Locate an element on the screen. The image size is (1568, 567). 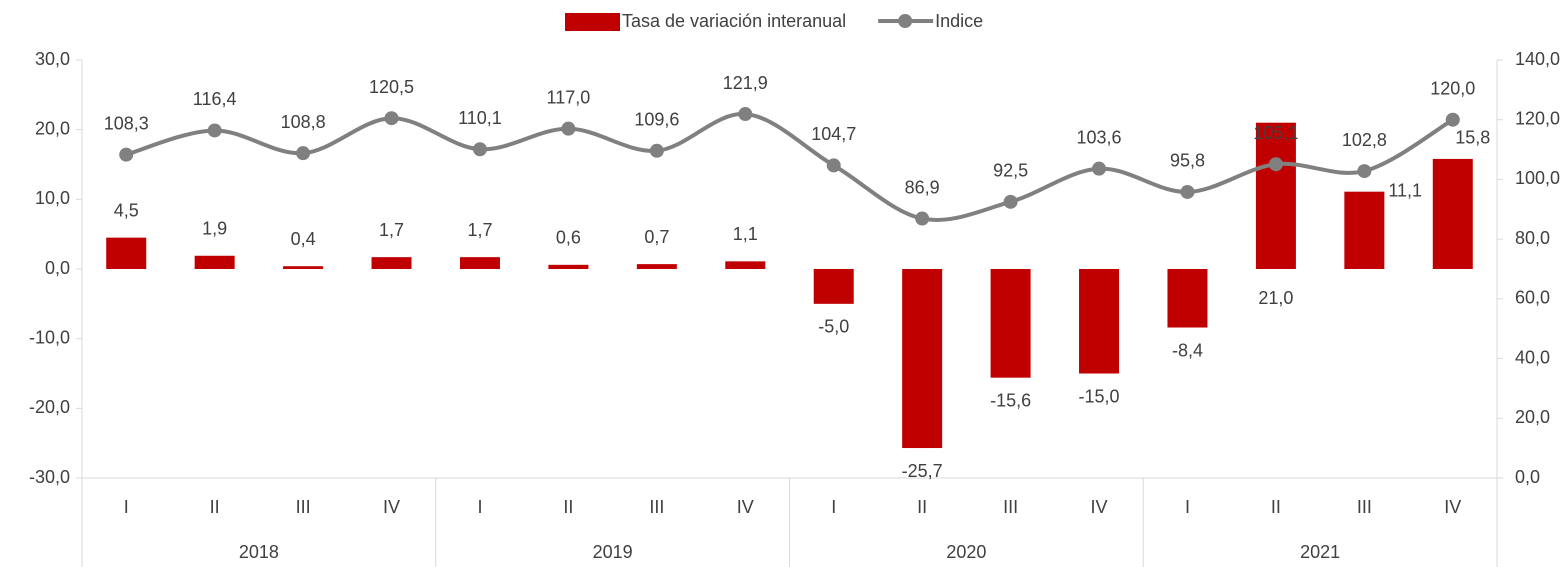
bar-label: 11,1 is located at coordinates (1405, 190).